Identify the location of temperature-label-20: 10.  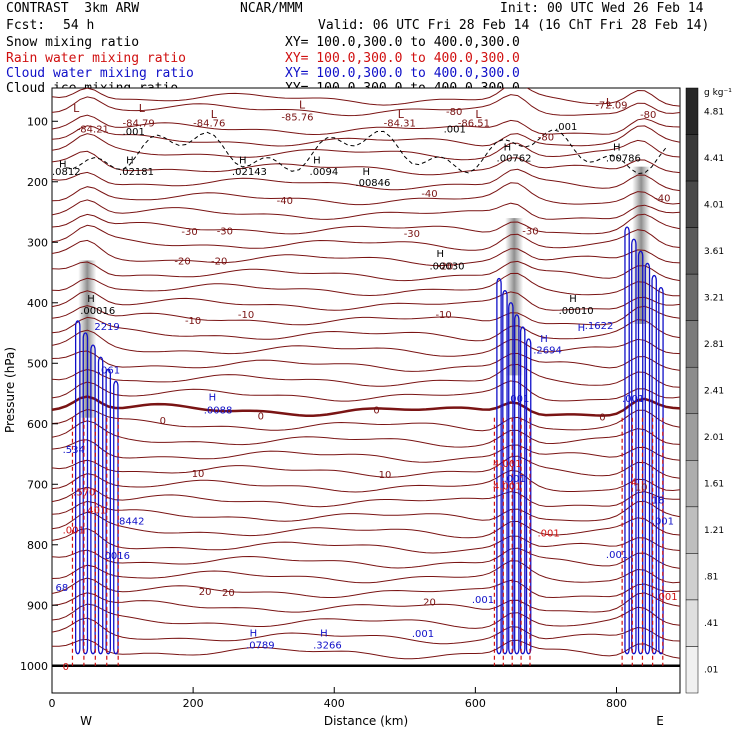
(198, 474).